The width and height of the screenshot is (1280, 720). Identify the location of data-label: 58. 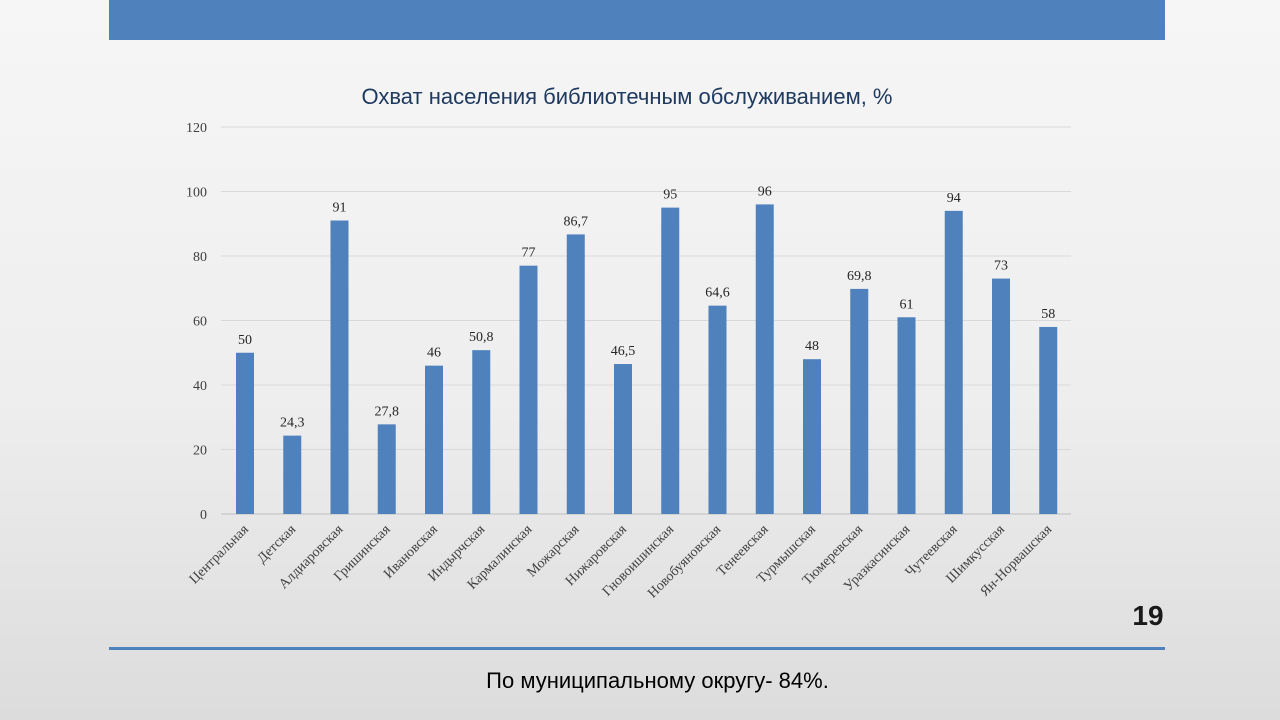
(1048, 314).